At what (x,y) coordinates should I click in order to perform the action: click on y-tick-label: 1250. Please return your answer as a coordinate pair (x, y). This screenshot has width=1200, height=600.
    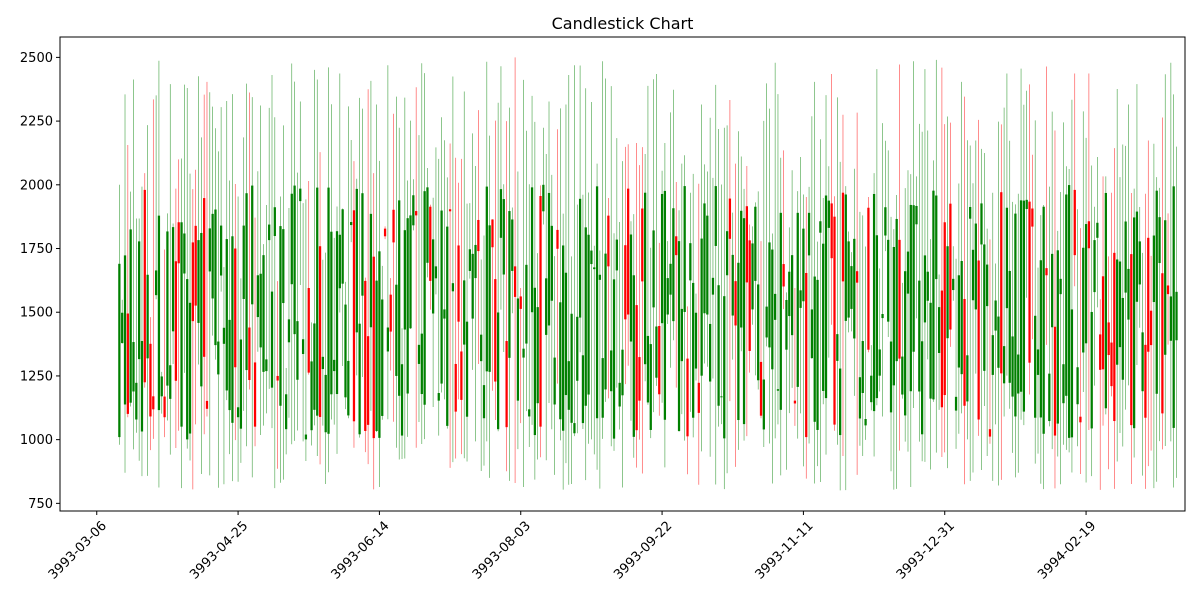
    Looking at the image, I should click on (36, 376).